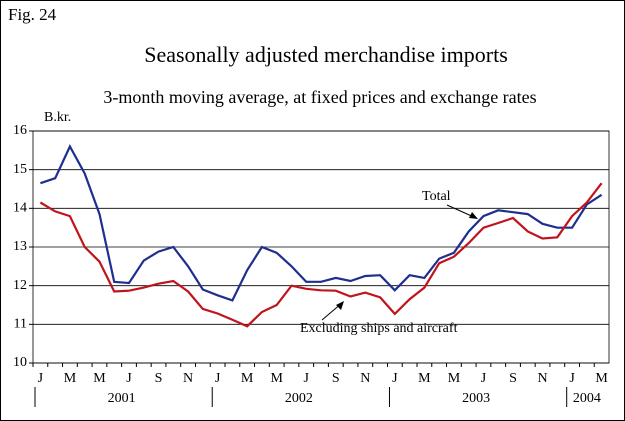 Image resolution: width=625 pixels, height=421 pixels. What do you see at coordinates (299, 398) in the screenshot?
I see `year-label: 2002` at bounding box center [299, 398].